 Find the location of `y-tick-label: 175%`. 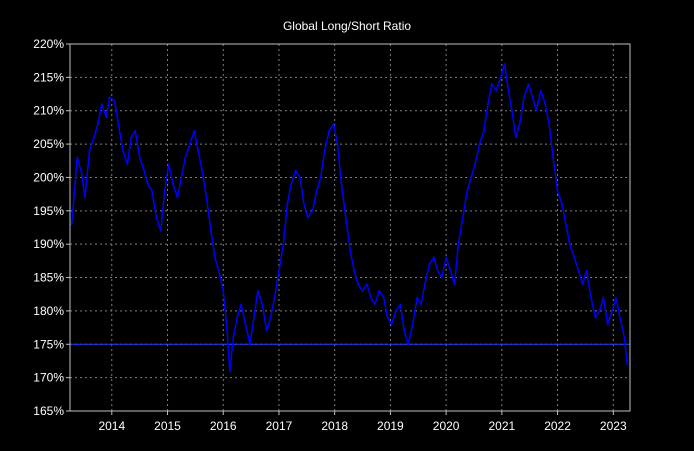

y-tick-label: 175% is located at coordinates (48, 344).